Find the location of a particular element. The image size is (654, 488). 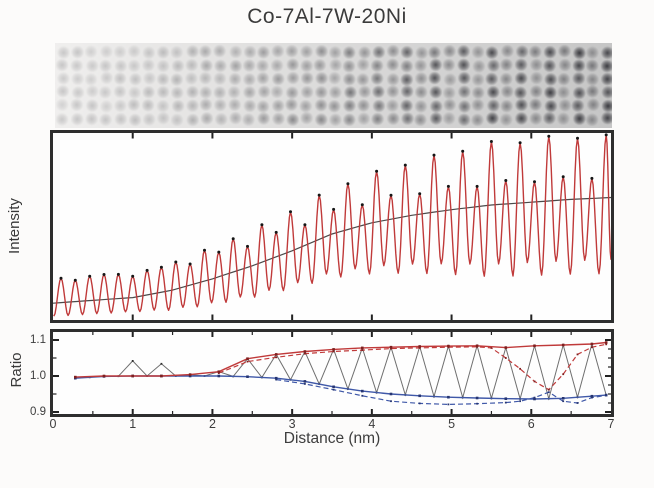

x-tick-label: 4 is located at coordinates (372, 424).